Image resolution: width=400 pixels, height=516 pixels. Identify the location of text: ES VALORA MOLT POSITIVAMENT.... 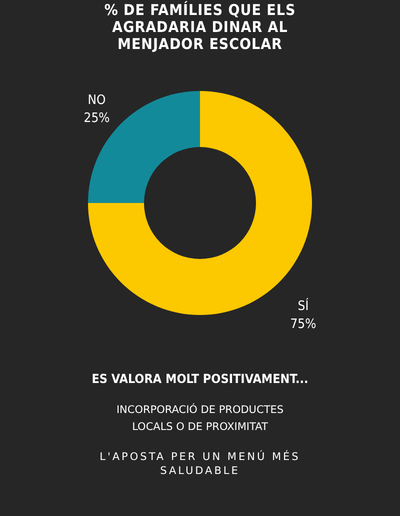
(200, 378).